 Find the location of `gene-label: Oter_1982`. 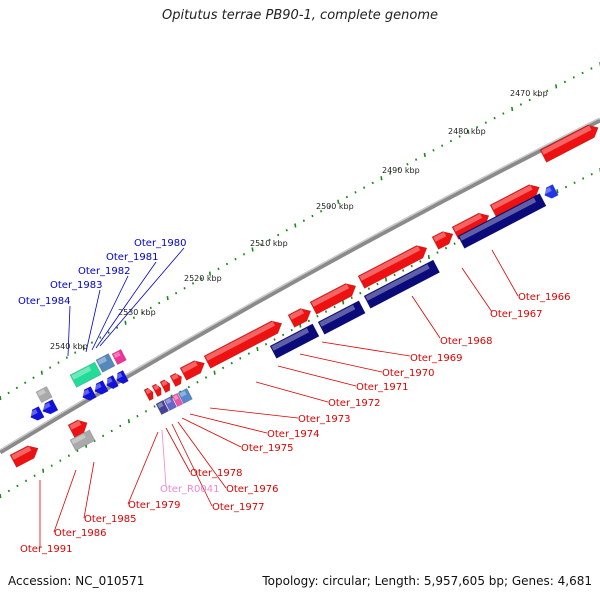

gene-label: Oter_1982 is located at coordinates (104, 271).